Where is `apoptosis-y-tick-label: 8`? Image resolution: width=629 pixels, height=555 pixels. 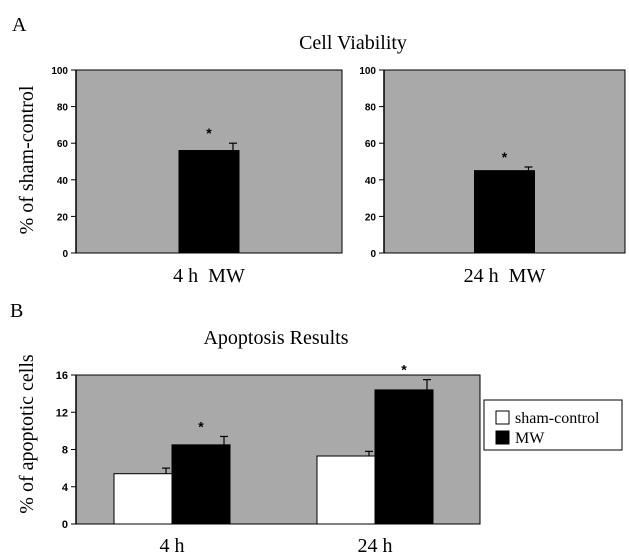 apoptosis-y-tick-label: 8 is located at coordinates (65, 451).